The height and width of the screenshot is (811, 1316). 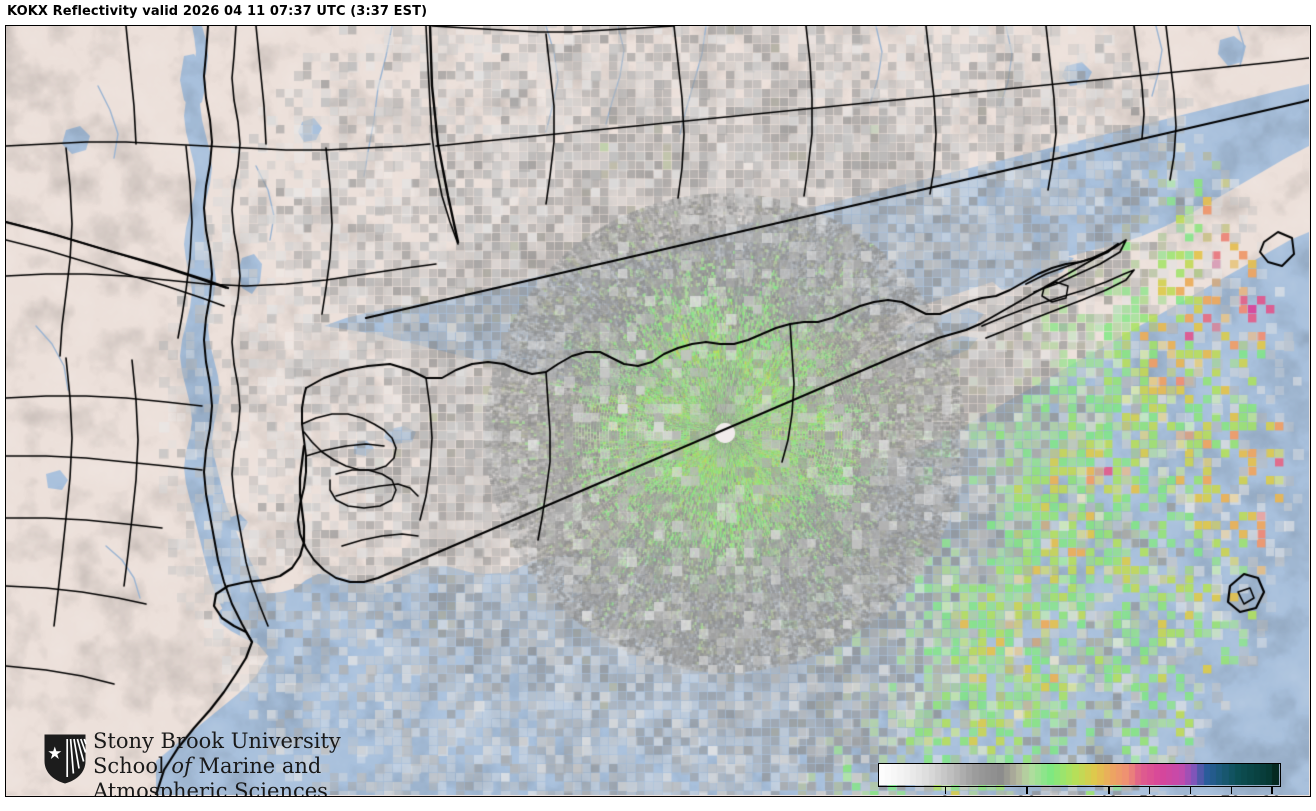 I want to click on colorbar-tick-labels: 0 20 40 50 60 70 80, so click(x=1080, y=794).